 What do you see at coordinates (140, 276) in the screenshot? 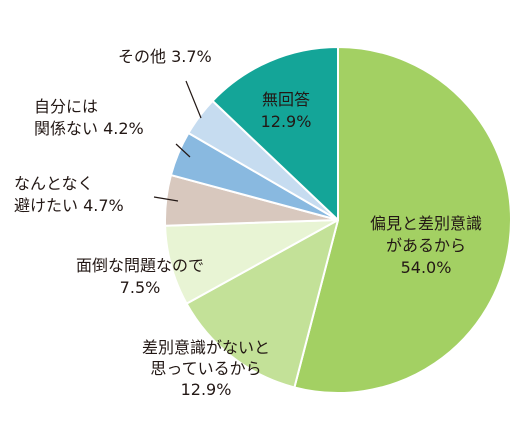
I see `slice-label-2: 面倒な問題なので 7.5%` at bounding box center [140, 276].